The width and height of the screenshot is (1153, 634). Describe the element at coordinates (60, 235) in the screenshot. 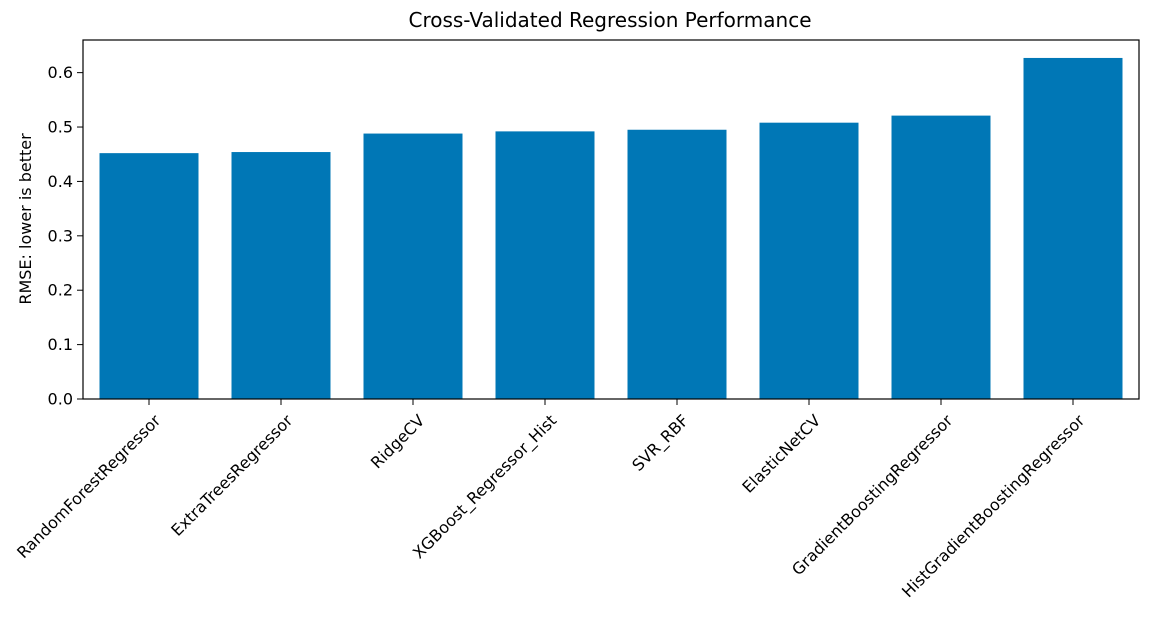

I see `y-tick-label: 0.3` at that location.